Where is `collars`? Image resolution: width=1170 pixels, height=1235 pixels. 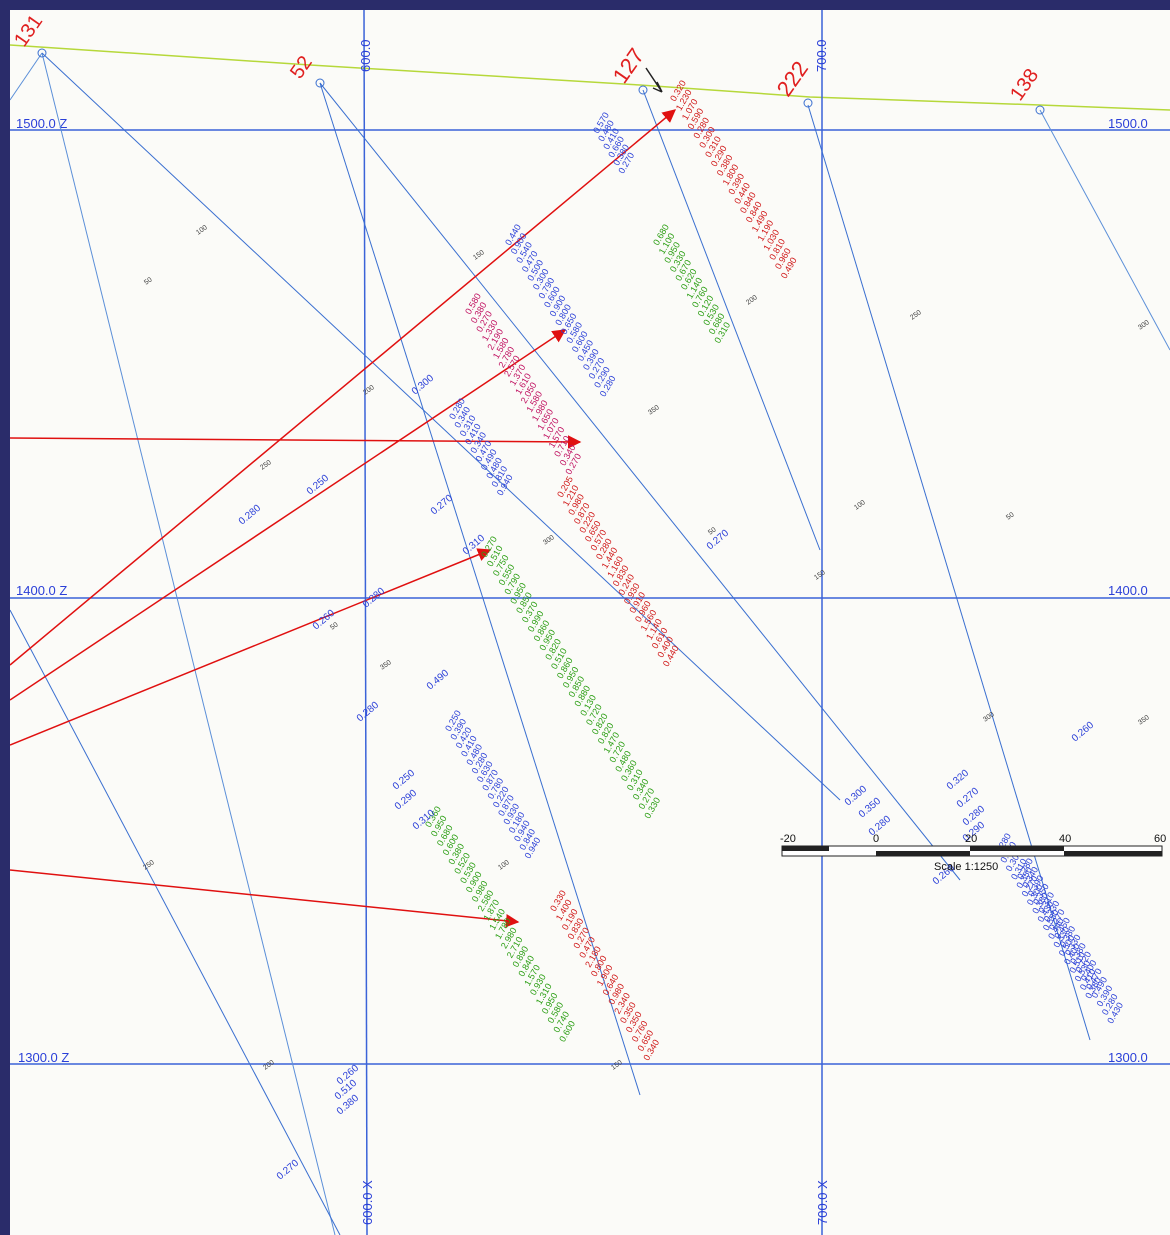
collars is located at coordinates (541, 81).